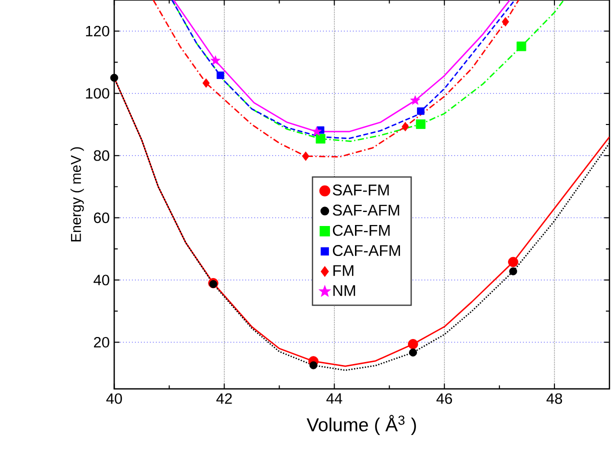  What do you see at coordinates (224, 398) in the screenshot?
I see `x-tick-label: 42` at bounding box center [224, 398].